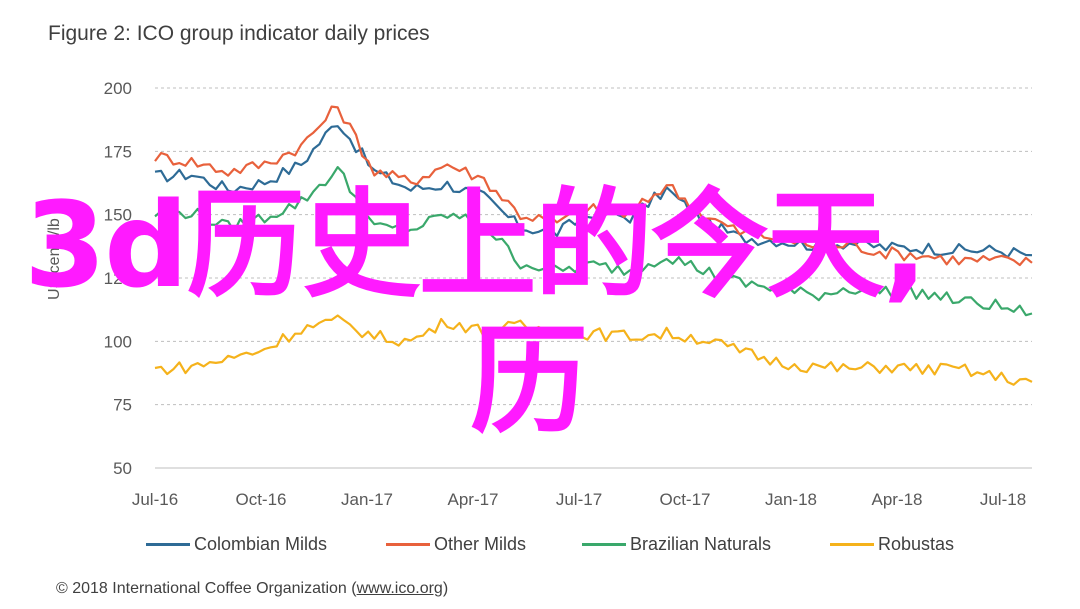  I want to click on y-tick-label: 125, so click(118, 278).